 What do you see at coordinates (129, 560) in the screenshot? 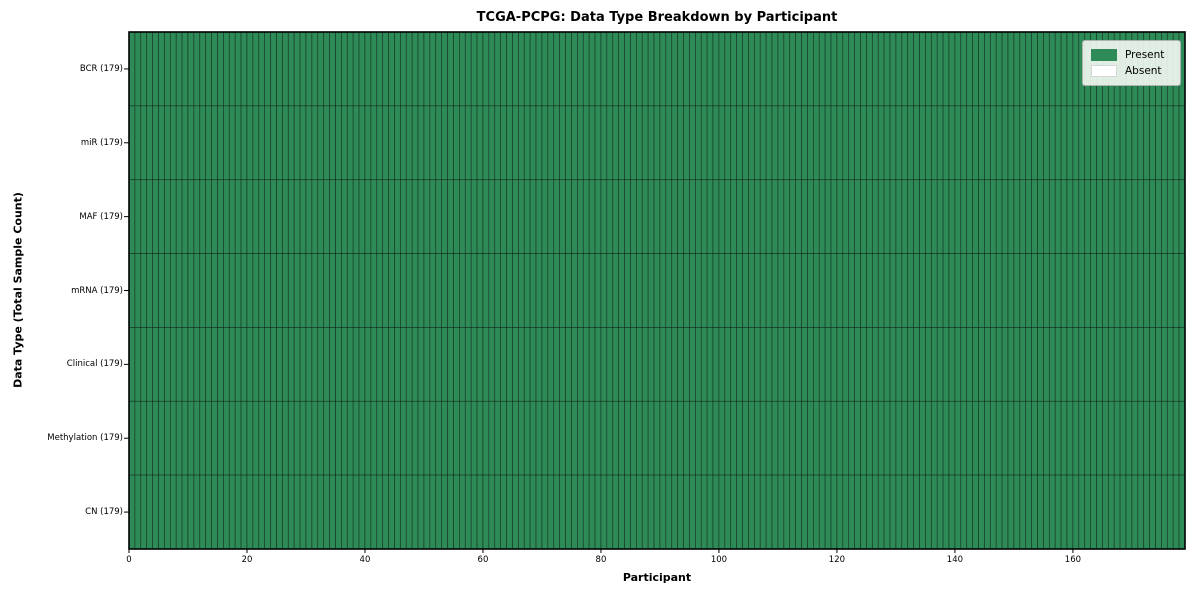
I see `x-tick-label: 0` at bounding box center [129, 560].